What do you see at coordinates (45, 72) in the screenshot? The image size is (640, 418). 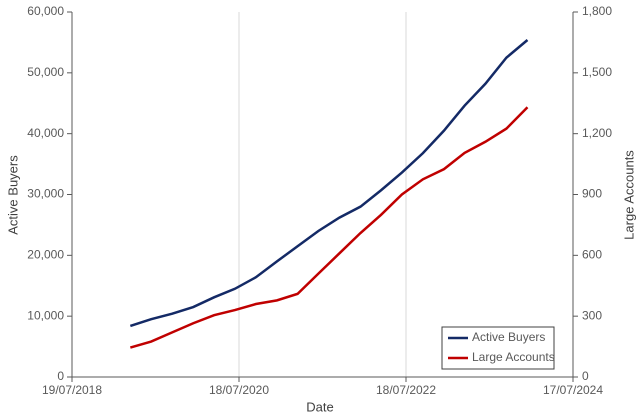 I see `y-tick-label: 50,000` at bounding box center [45, 72].